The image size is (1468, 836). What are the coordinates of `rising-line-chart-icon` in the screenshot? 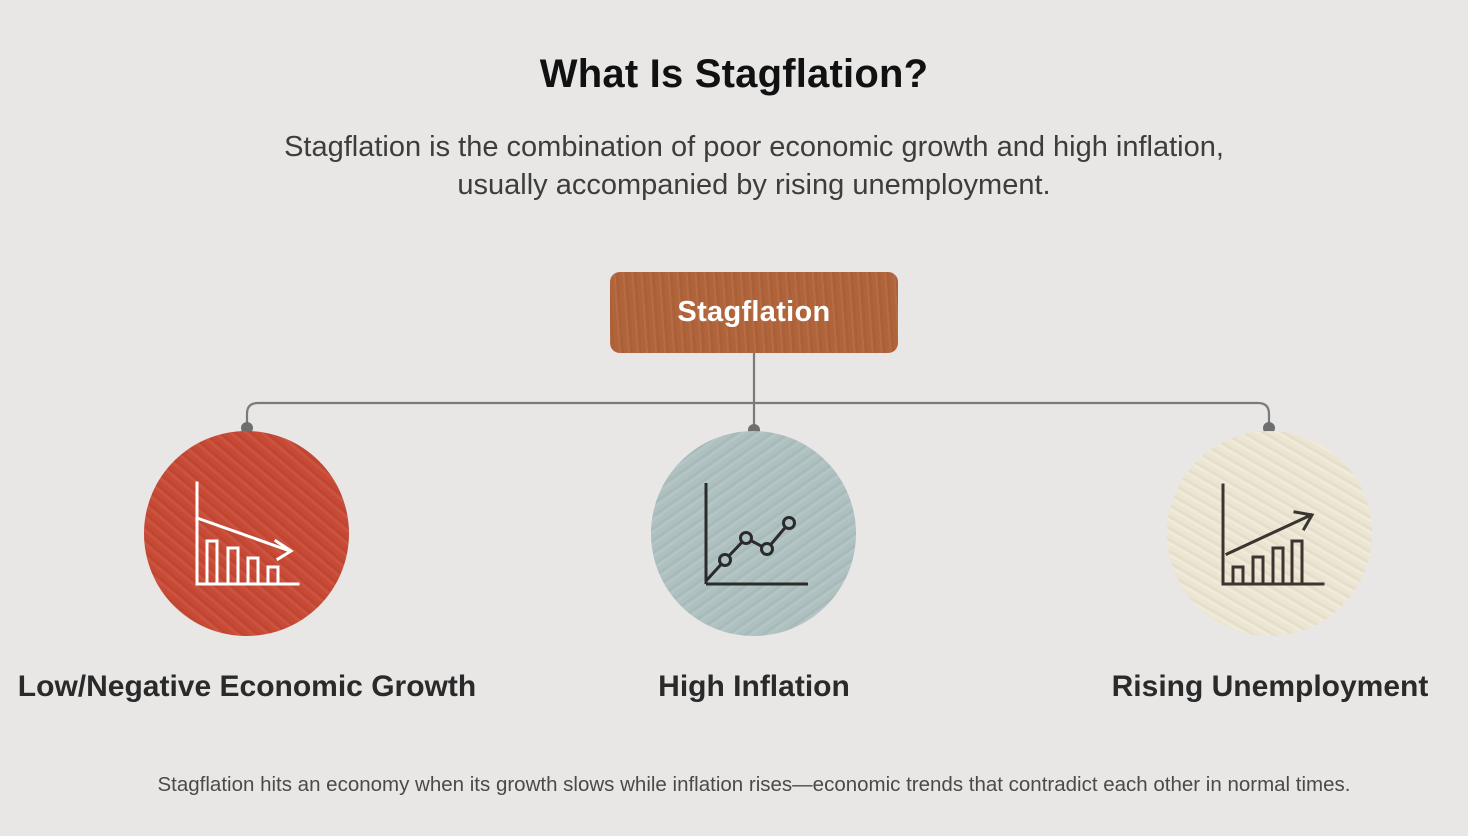 It's located at (756, 534).